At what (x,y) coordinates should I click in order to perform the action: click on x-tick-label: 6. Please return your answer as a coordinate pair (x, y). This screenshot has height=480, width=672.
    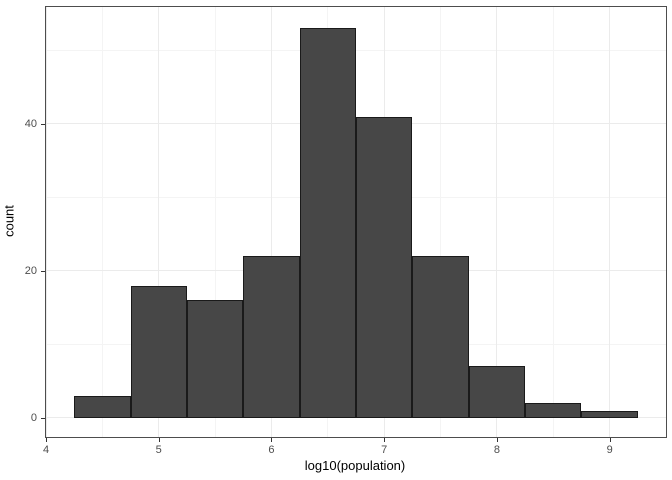
    Looking at the image, I should click on (271, 450).